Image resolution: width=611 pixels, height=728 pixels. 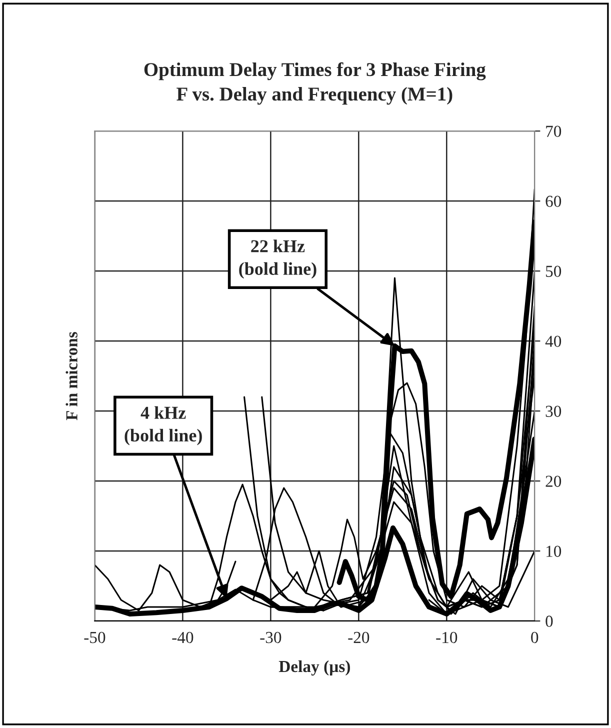 I want to click on y-tick-label: 20, so click(x=554, y=481).